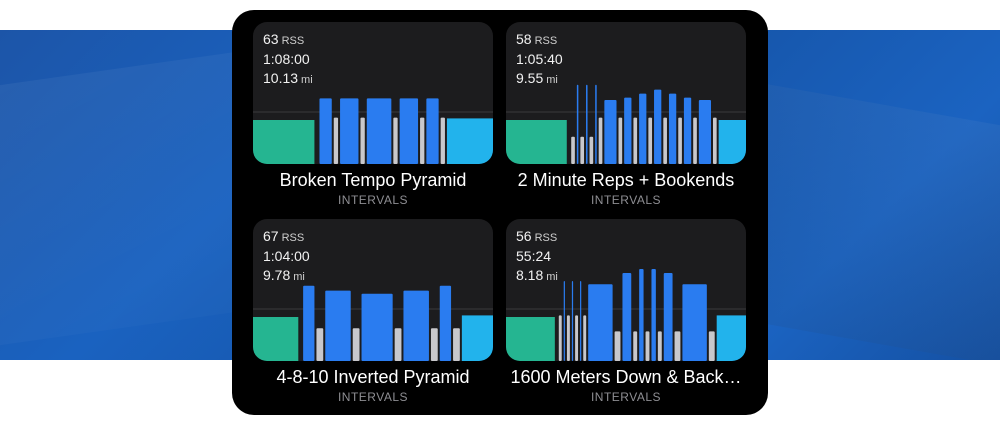  I want to click on duration-stat: 1:05:40, so click(539, 59).